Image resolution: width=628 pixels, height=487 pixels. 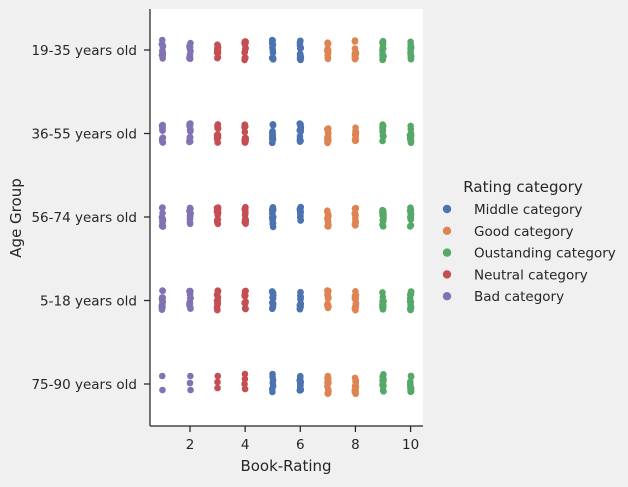 I want to click on y-tick-label: 75-90 years old, so click(x=84, y=385).